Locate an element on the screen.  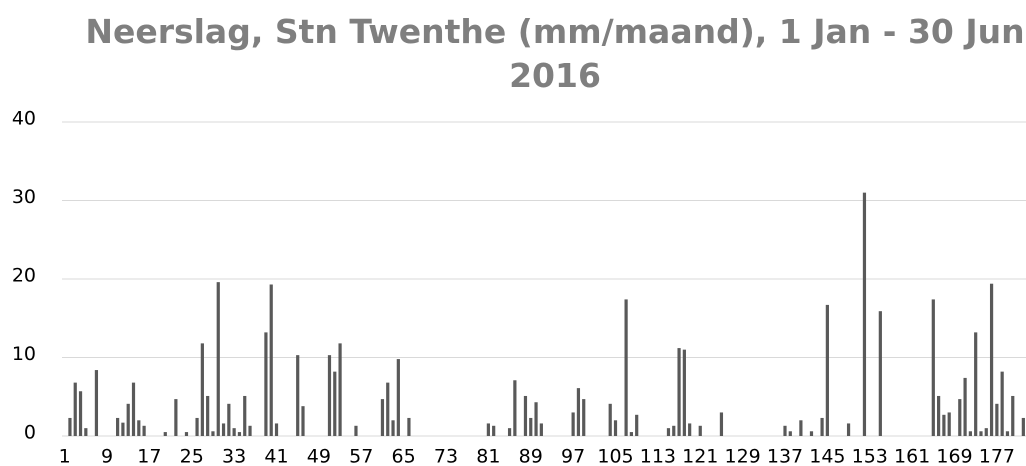
x-tick-label: 33 is located at coordinates (234, 456).